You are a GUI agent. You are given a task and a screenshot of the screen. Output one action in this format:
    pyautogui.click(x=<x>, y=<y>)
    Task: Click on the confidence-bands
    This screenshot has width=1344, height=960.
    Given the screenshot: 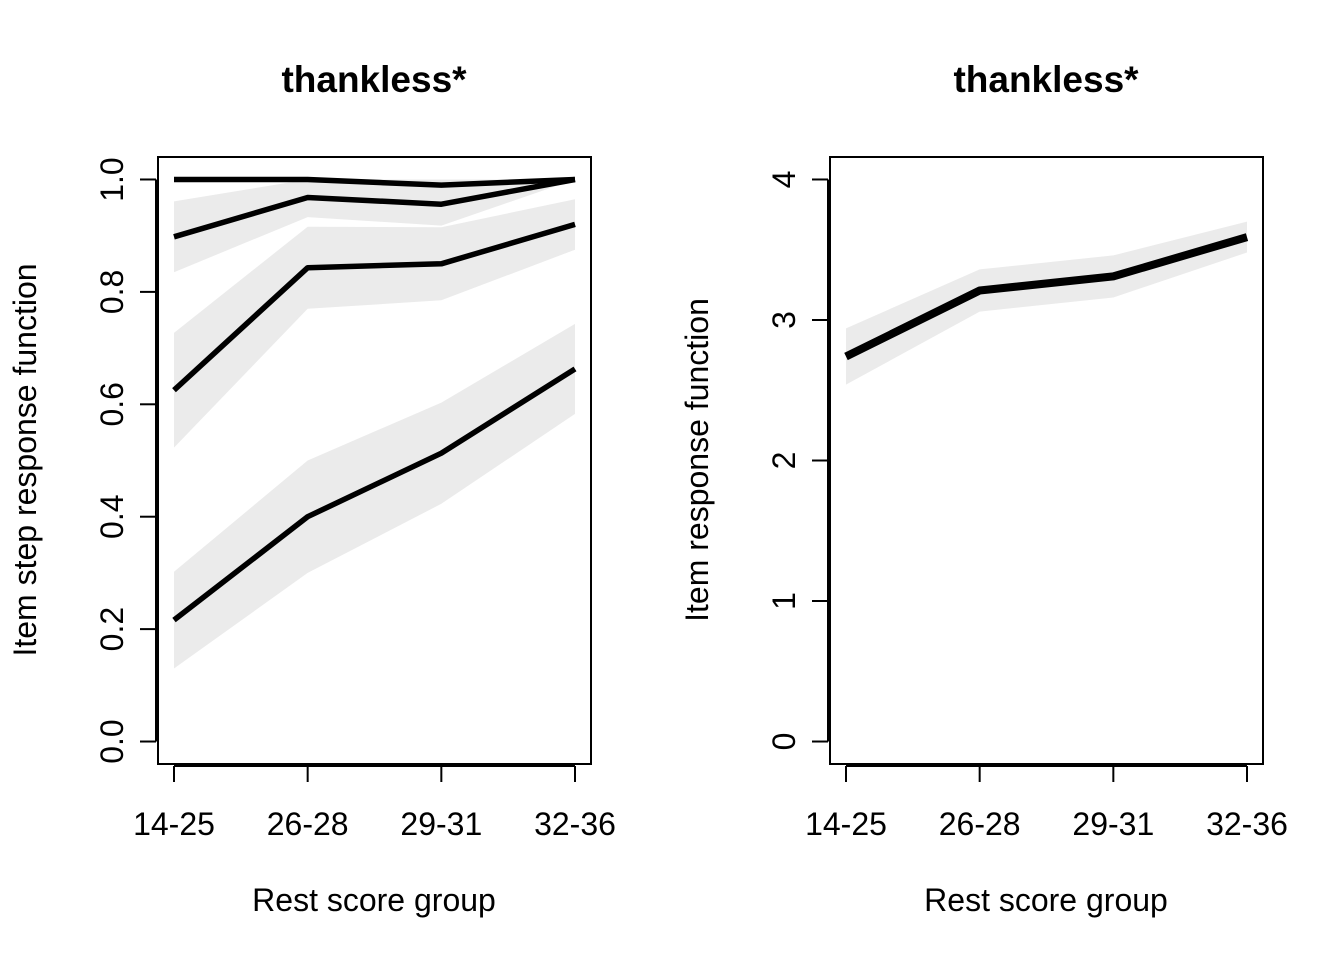 What is the action you would take?
    pyautogui.click(x=1046, y=303)
    